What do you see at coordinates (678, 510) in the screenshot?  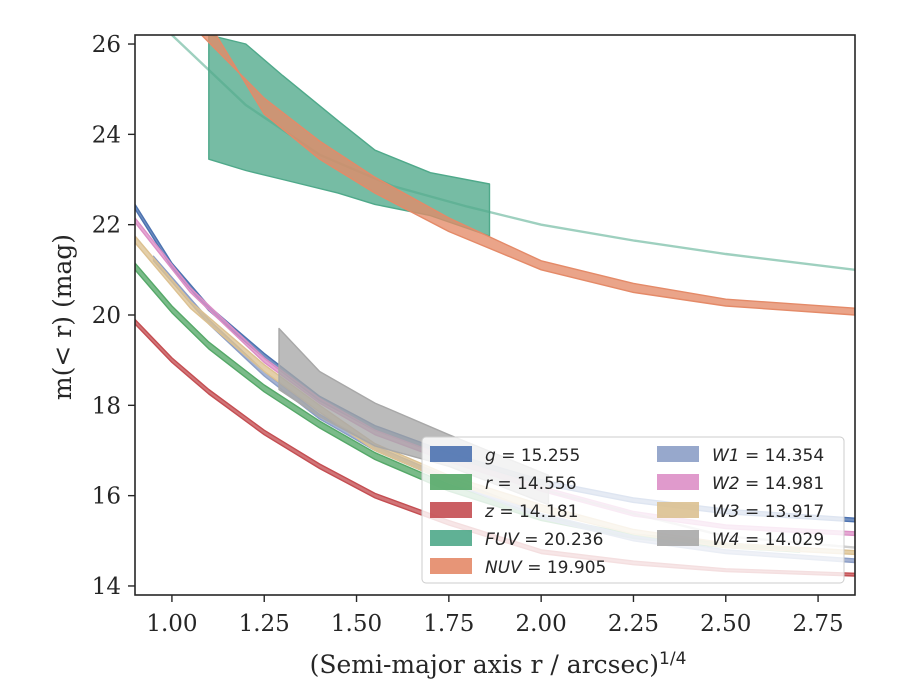 I see `legend-swatch-w3` at bounding box center [678, 510].